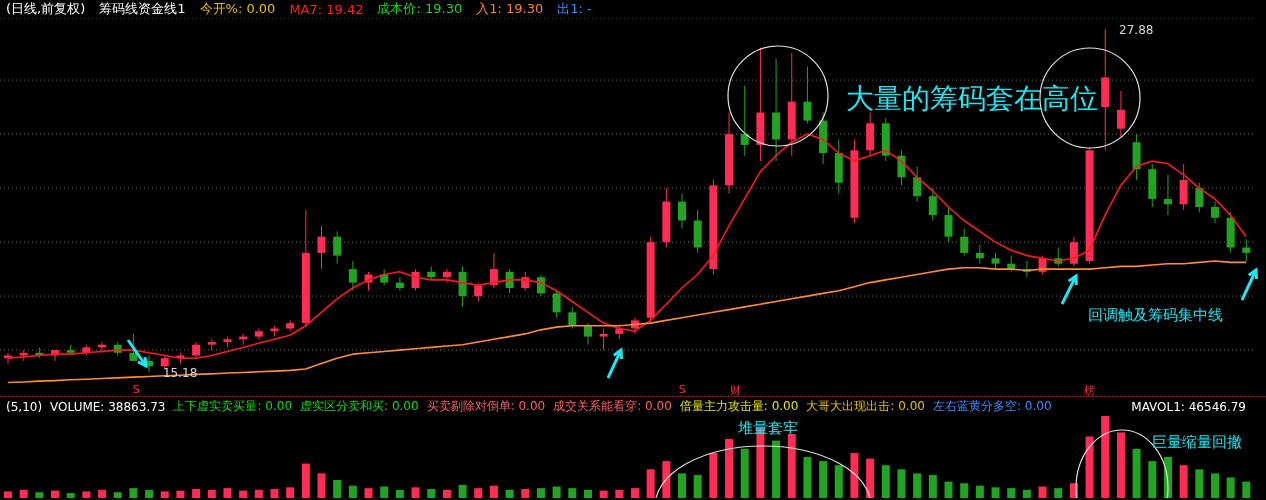 The image size is (1266, 500). Describe the element at coordinates (420, 9) in the screenshot. I see `text: 成本价: 19.30` at that location.